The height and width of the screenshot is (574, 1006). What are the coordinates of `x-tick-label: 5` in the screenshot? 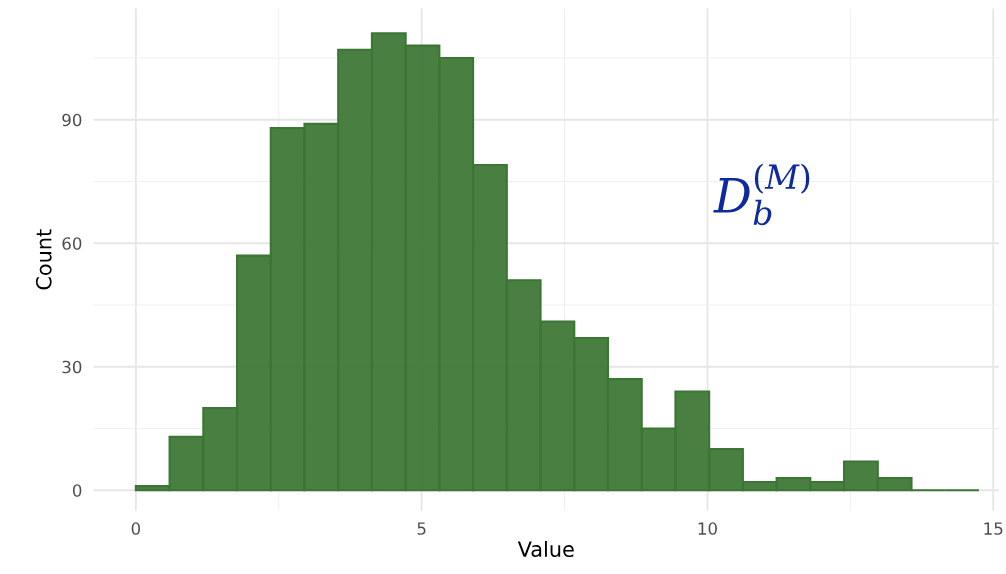 It's located at (421, 528).